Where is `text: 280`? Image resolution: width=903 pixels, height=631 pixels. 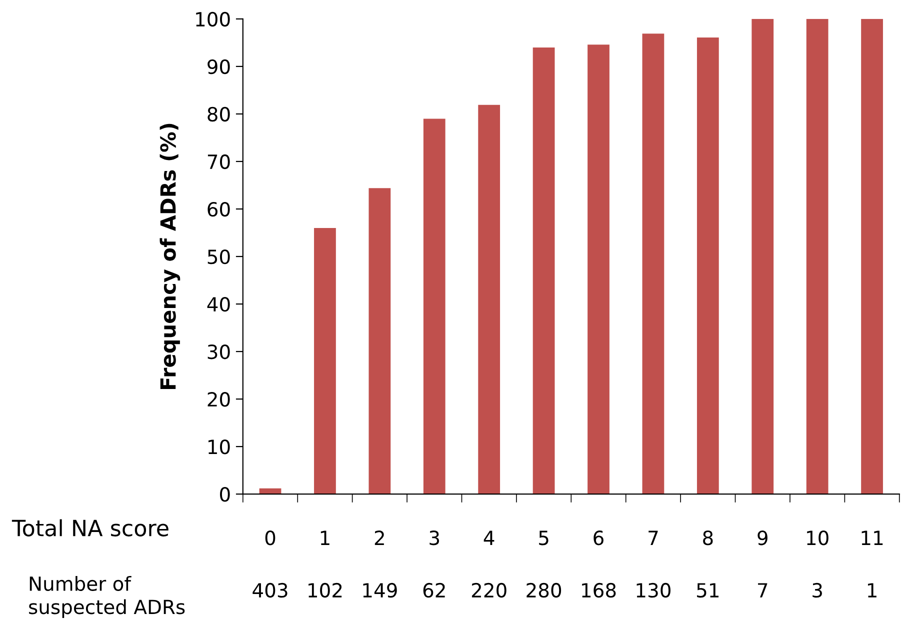 text: 280 is located at coordinates (544, 590).